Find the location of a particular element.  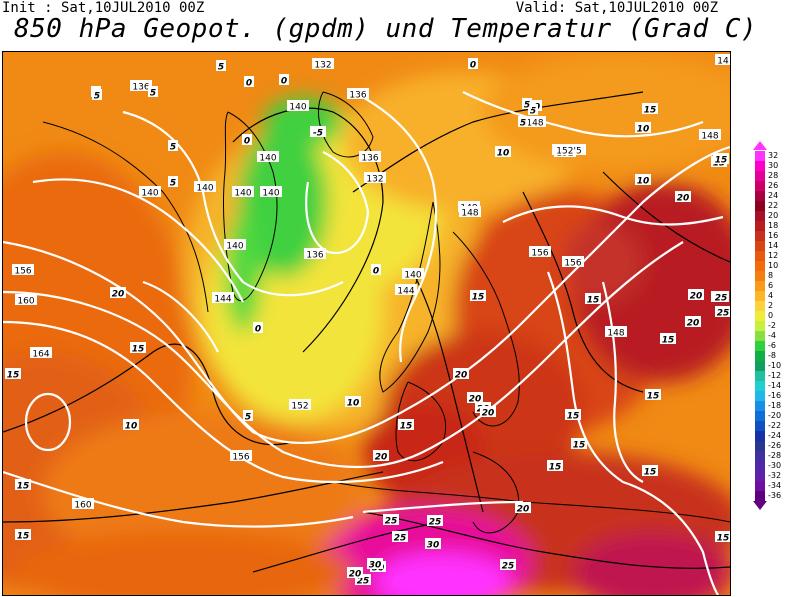

legend-label: -30 is located at coordinates (775, 465).